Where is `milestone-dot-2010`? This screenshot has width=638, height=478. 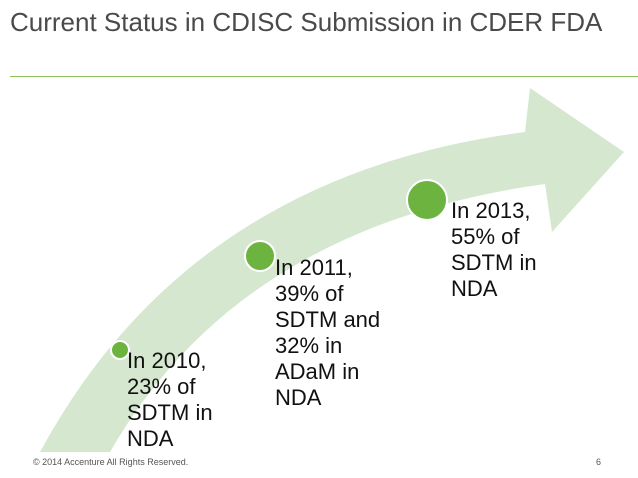 milestone-dot-2010 is located at coordinates (120, 350).